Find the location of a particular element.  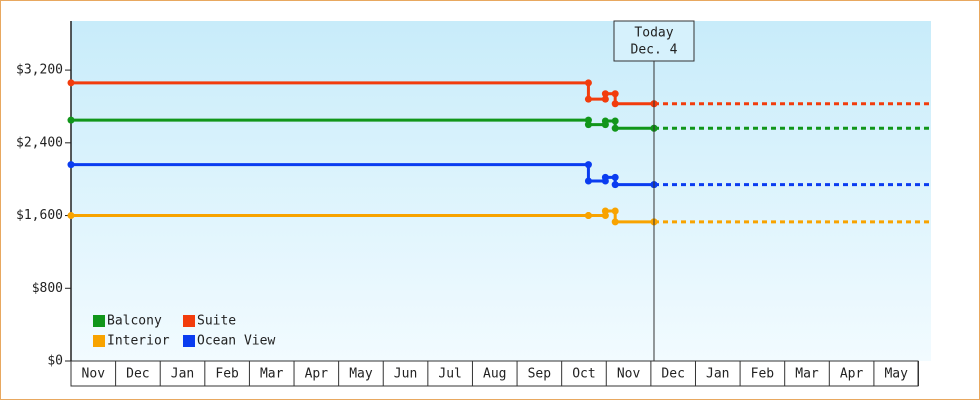

legend-label: Suite is located at coordinates (216, 321).